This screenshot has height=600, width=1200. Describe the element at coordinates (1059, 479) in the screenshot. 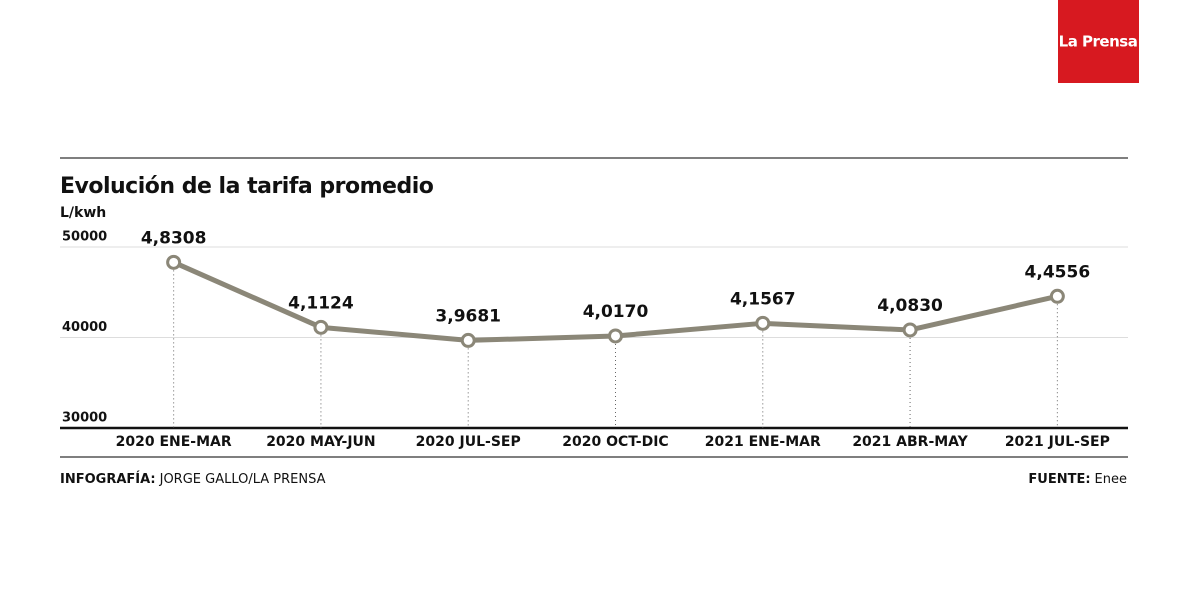

I see `source-label: FUENTE:` at that location.